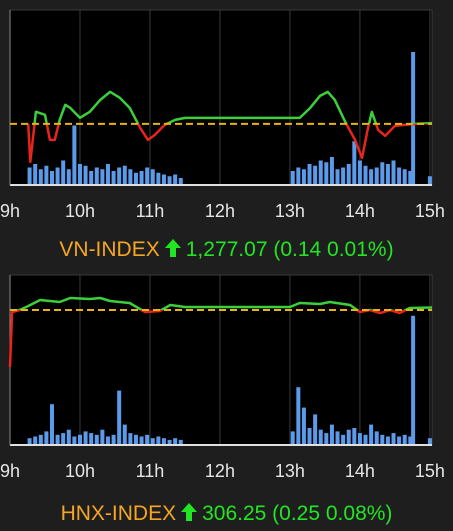 The height and width of the screenshot is (531, 453). I want to click on up-arrow, so click(189, 512).